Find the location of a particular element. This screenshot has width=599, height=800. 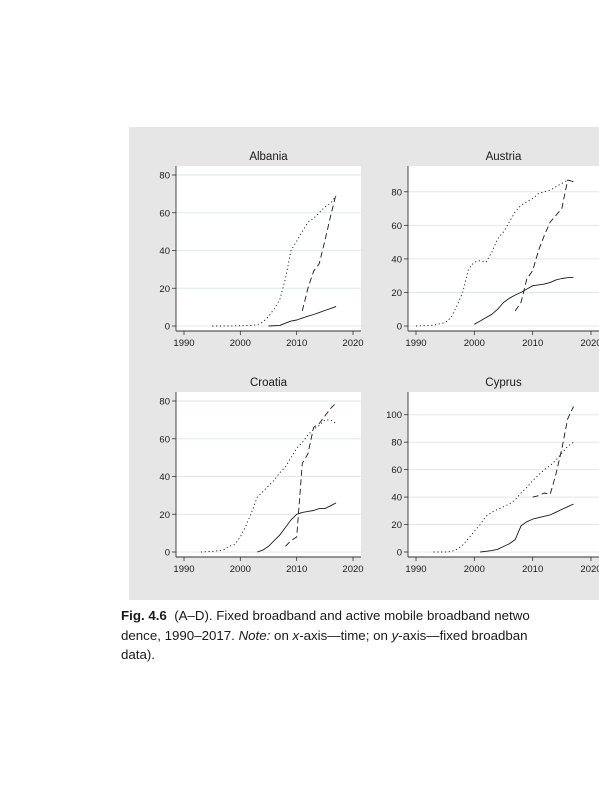

series-dashed-croatia is located at coordinates (311, 474).